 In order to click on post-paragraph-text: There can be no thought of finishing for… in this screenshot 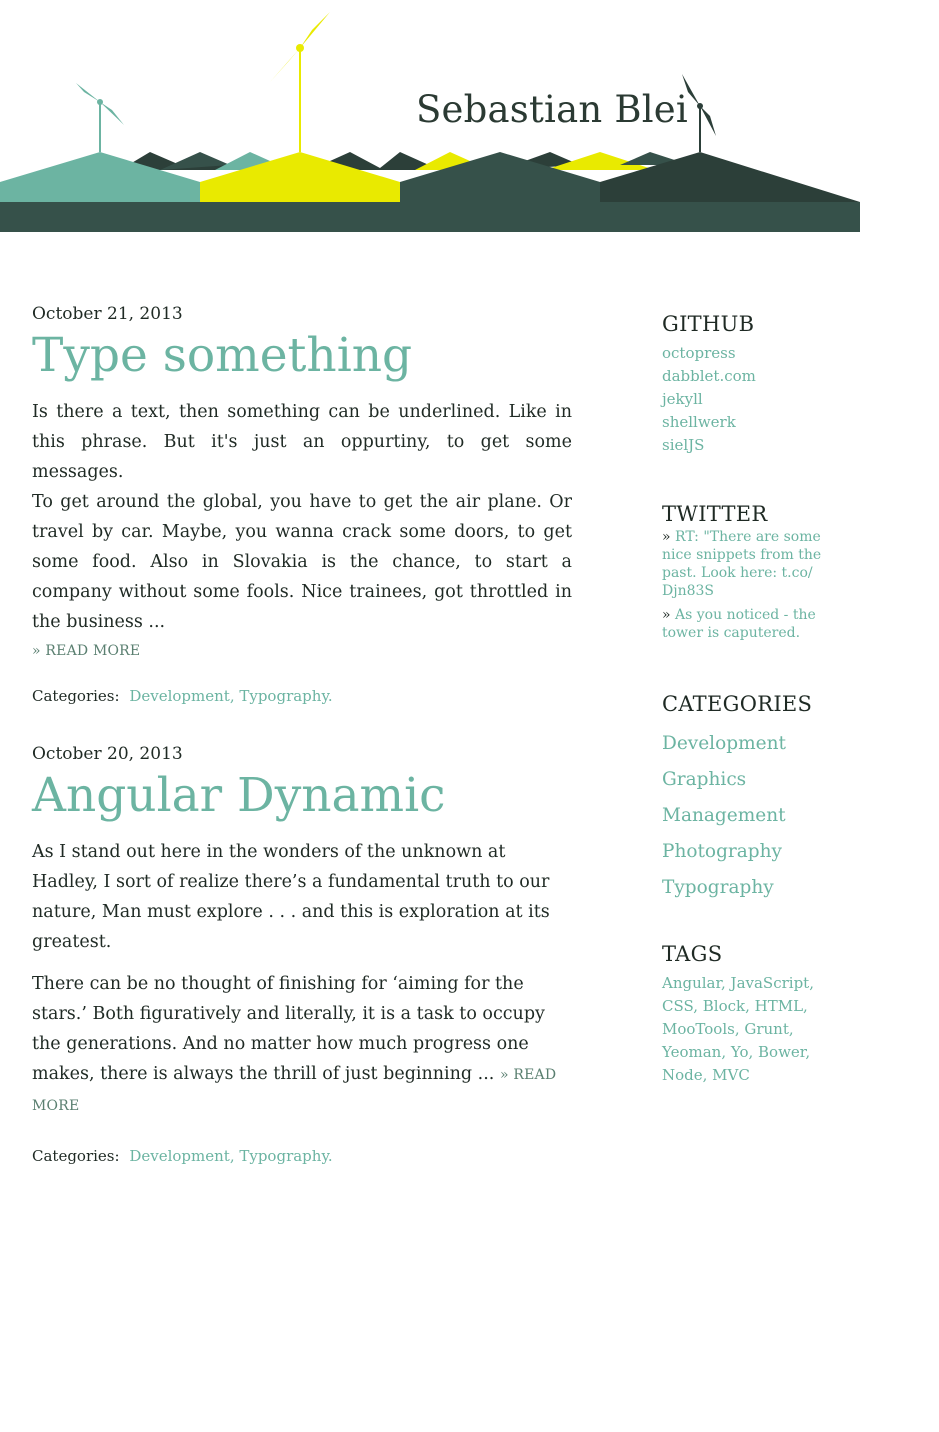, I will do `click(288, 1029)`.